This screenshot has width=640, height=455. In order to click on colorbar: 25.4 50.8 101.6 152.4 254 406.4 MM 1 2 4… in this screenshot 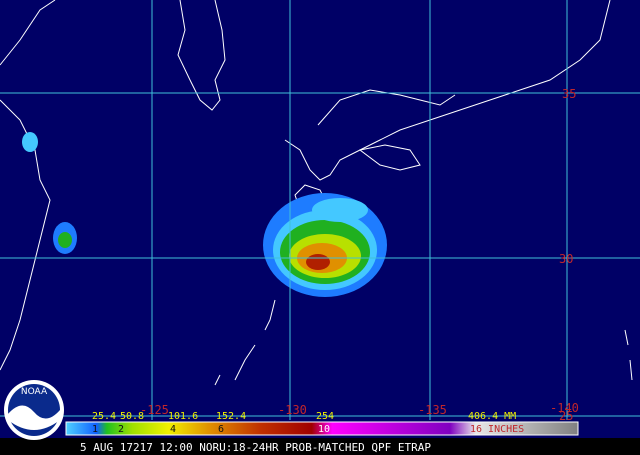, I will do `click(322, 423)`.